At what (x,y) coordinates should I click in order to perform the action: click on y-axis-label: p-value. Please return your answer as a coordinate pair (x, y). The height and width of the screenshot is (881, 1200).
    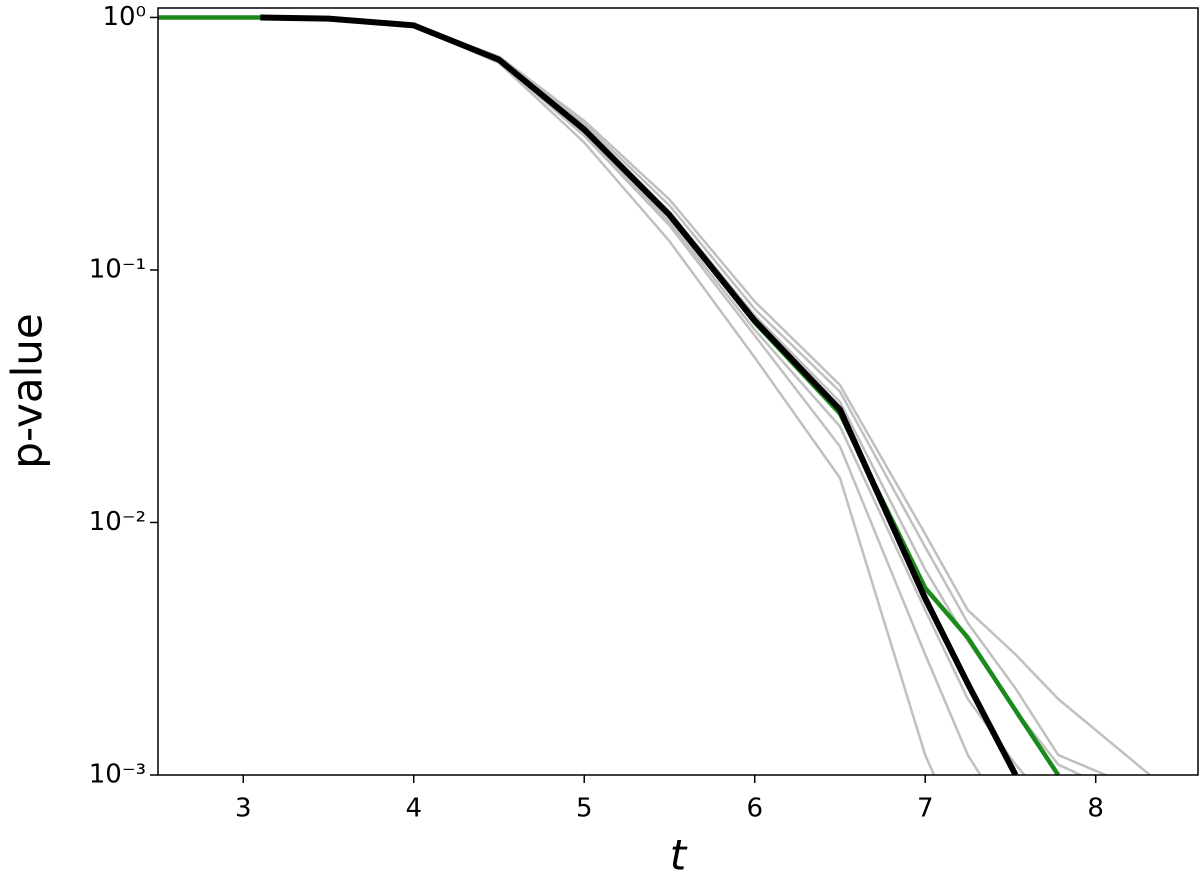
    Looking at the image, I should click on (27, 390).